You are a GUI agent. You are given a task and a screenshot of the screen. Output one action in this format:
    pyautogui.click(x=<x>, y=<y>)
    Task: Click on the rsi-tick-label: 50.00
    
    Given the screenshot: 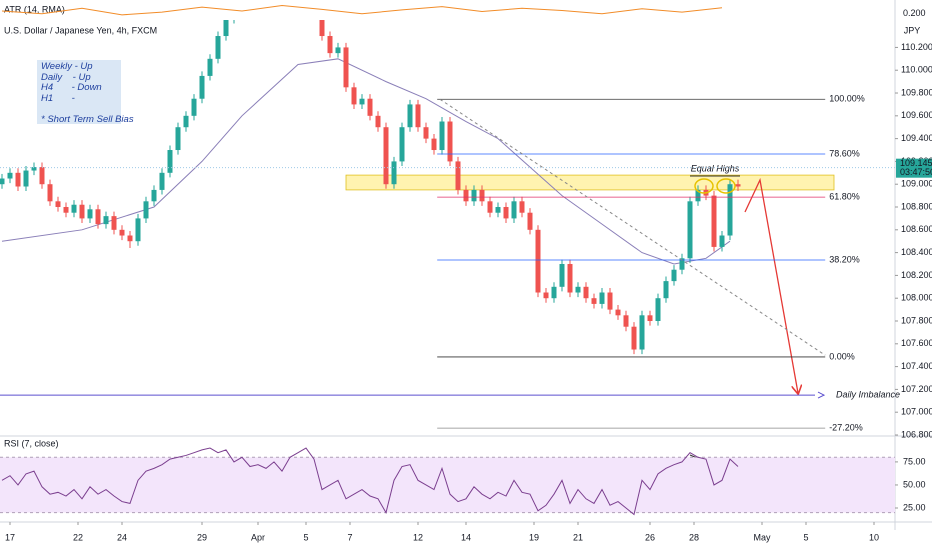 What is the action you would take?
    pyautogui.click(x=914, y=484)
    